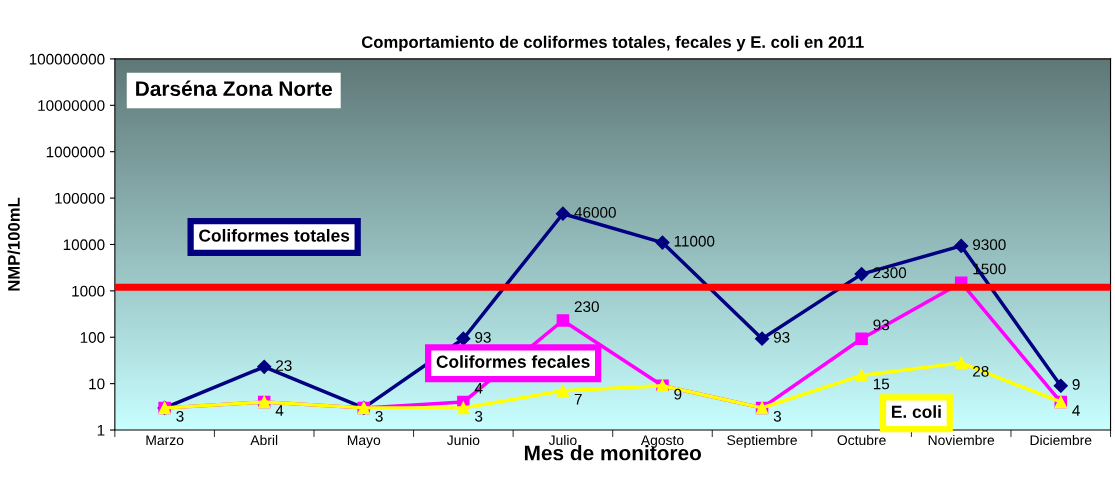 This screenshot has height=487, width=1115. Describe the element at coordinates (513, 361) in the screenshot. I see `series-label: Coliformes fecales` at that location.